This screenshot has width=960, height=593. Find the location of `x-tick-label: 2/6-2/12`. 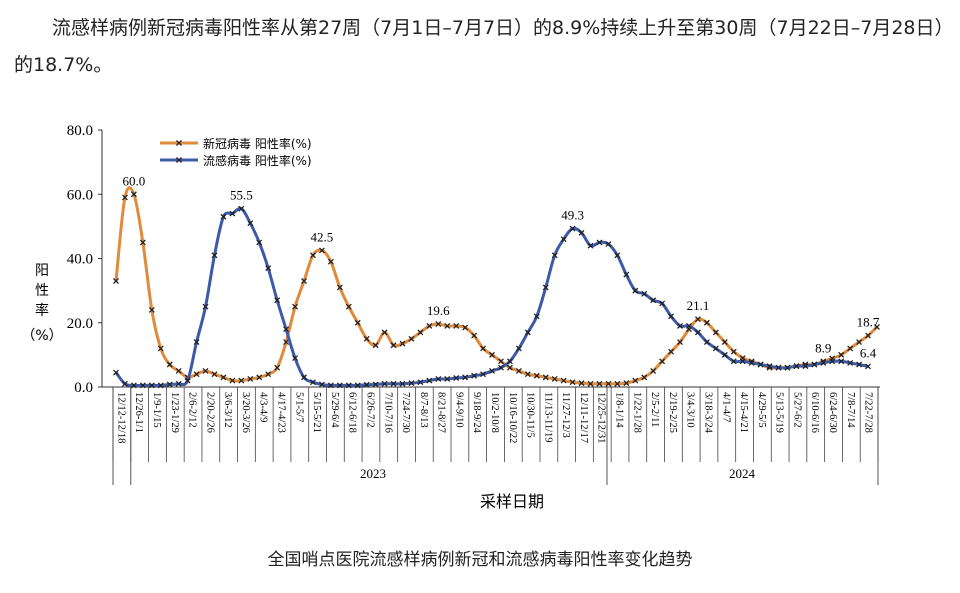

x-tick-label: 2/6-2/12 is located at coordinates (192, 410).